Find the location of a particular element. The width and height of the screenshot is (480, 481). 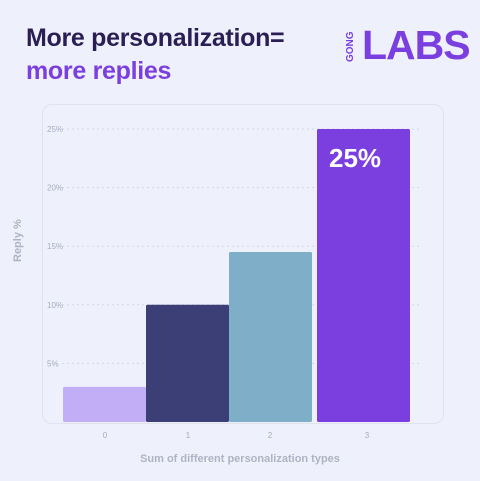

title-line-2: more replies is located at coordinates (99, 71).